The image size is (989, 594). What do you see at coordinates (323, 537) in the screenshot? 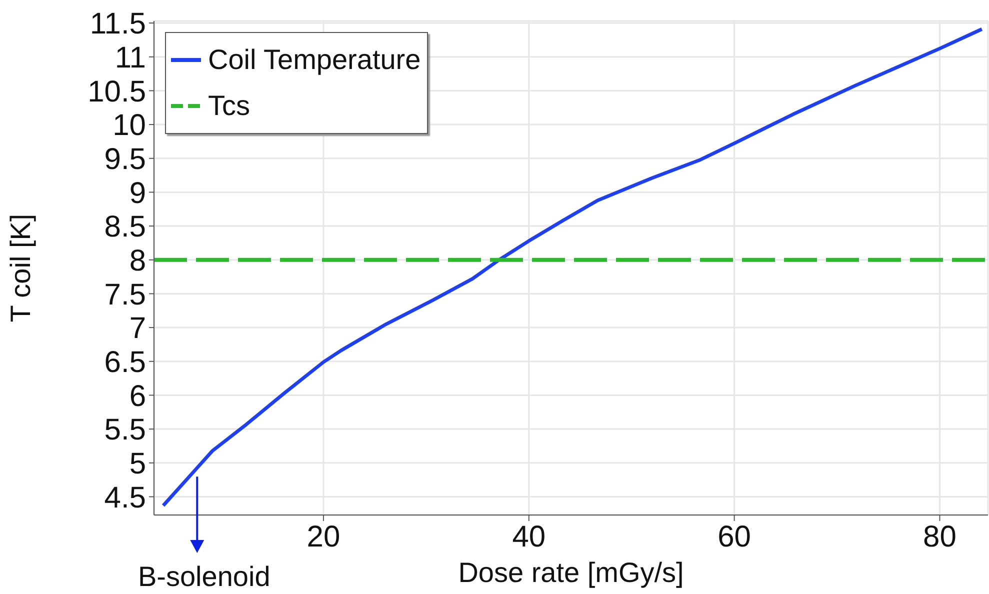
I see `x-tick-label: 20` at bounding box center [323, 537].